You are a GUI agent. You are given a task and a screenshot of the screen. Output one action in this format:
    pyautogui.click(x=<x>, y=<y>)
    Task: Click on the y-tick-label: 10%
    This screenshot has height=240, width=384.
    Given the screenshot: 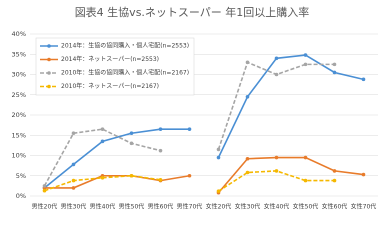 What is the action you would take?
    pyautogui.click(x=19, y=156)
    